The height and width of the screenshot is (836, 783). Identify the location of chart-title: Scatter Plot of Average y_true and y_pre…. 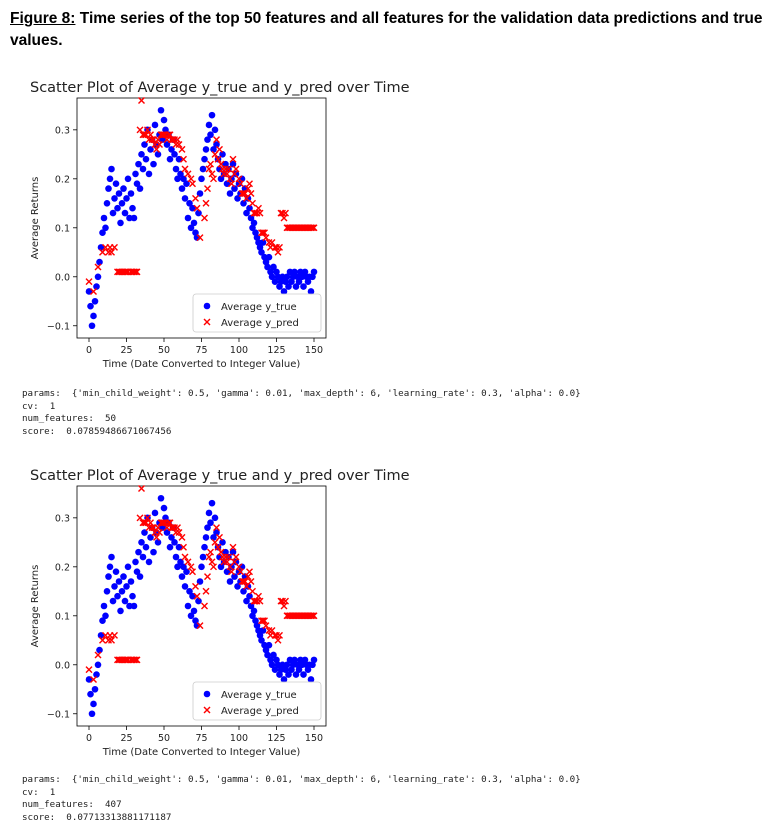
(220, 476).